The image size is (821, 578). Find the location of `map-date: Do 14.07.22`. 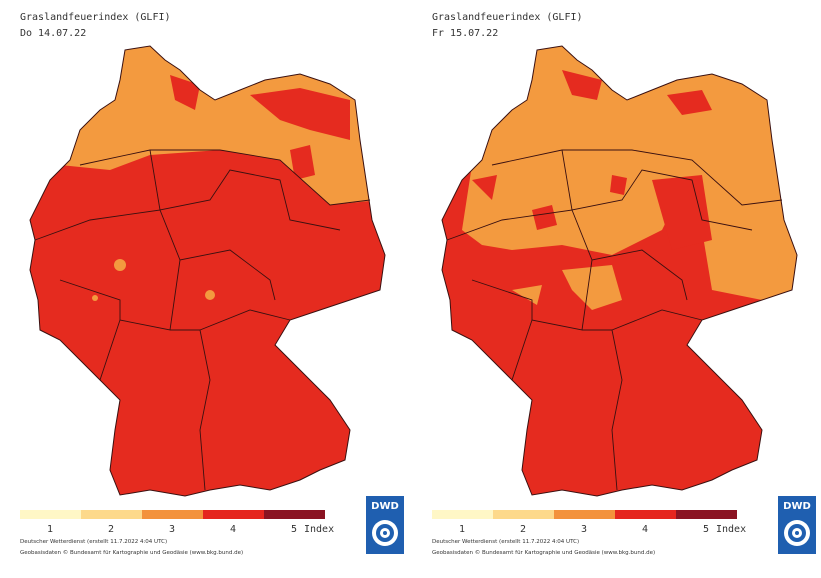

map-date: Do 14.07.22 is located at coordinates (53, 33).